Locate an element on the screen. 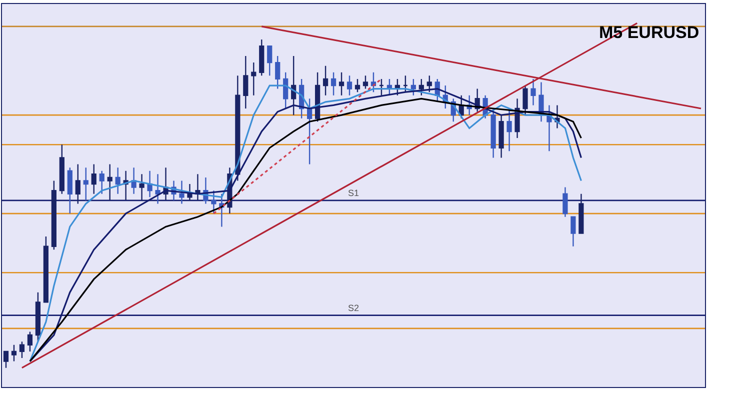  ref-line-label: S1 is located at coordinates (354, 193).